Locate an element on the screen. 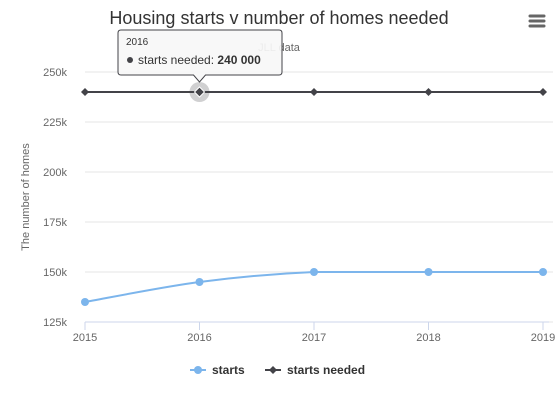  x-tick-label: 2019 is located at coordinates (543, 338).